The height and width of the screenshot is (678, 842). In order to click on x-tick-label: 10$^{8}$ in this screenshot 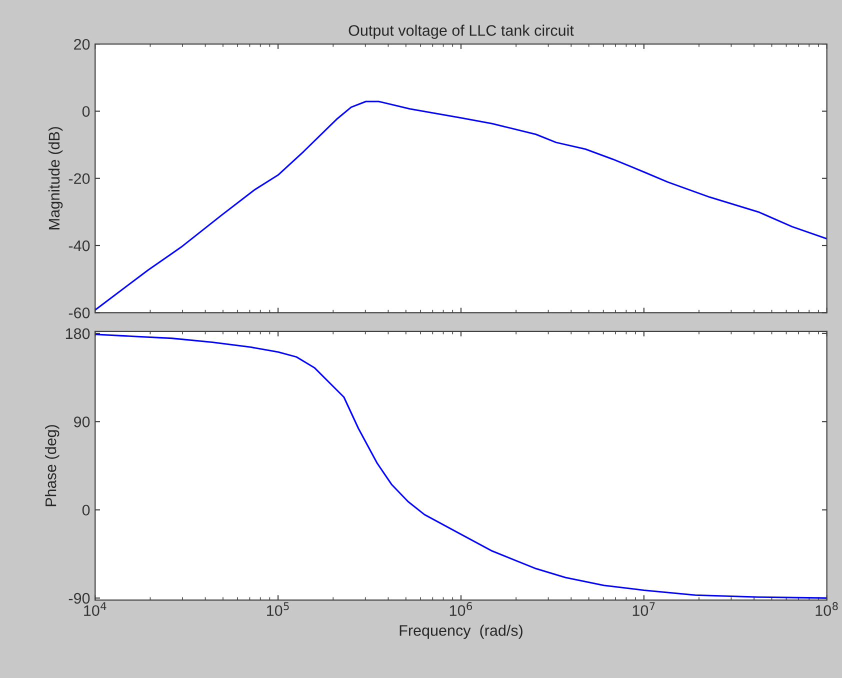, I will do `click(827, 609)`.